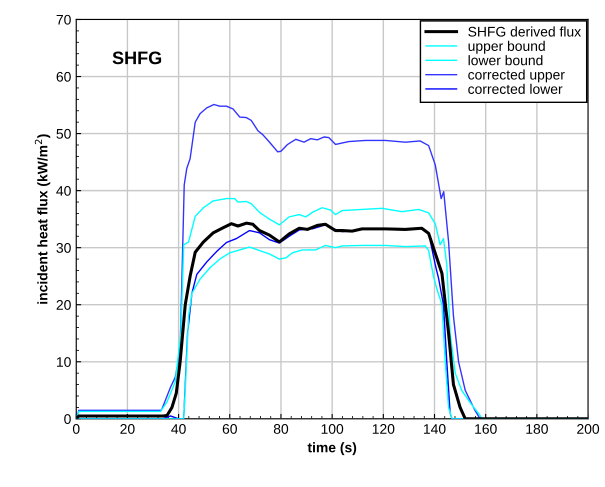 Image resolution: width=605 pixels, height=487 pixels. What do you see at coordinates (332, 449) in the screenshot?
I see `x-axis-title: time (s)` at bounding box center [332, 449].